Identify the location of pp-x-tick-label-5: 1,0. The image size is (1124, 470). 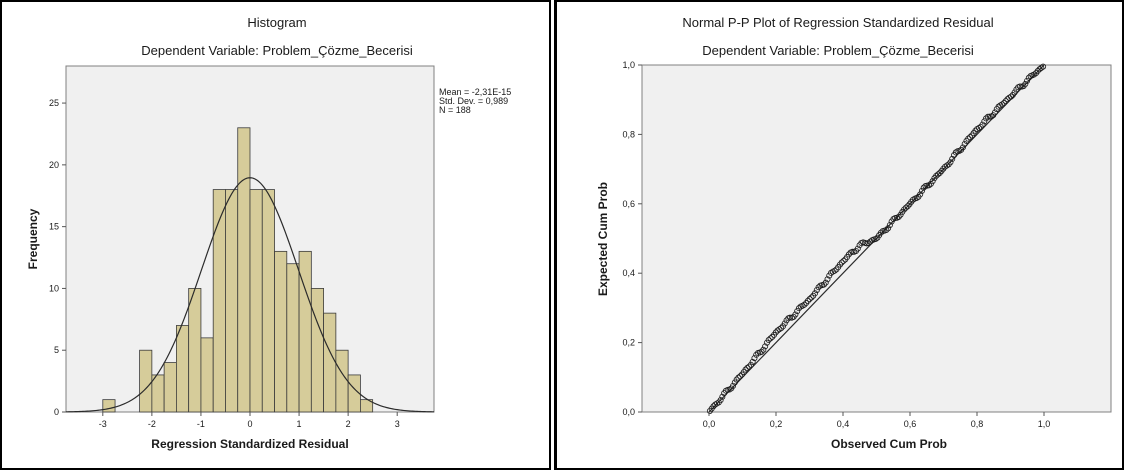
(1044, 424).